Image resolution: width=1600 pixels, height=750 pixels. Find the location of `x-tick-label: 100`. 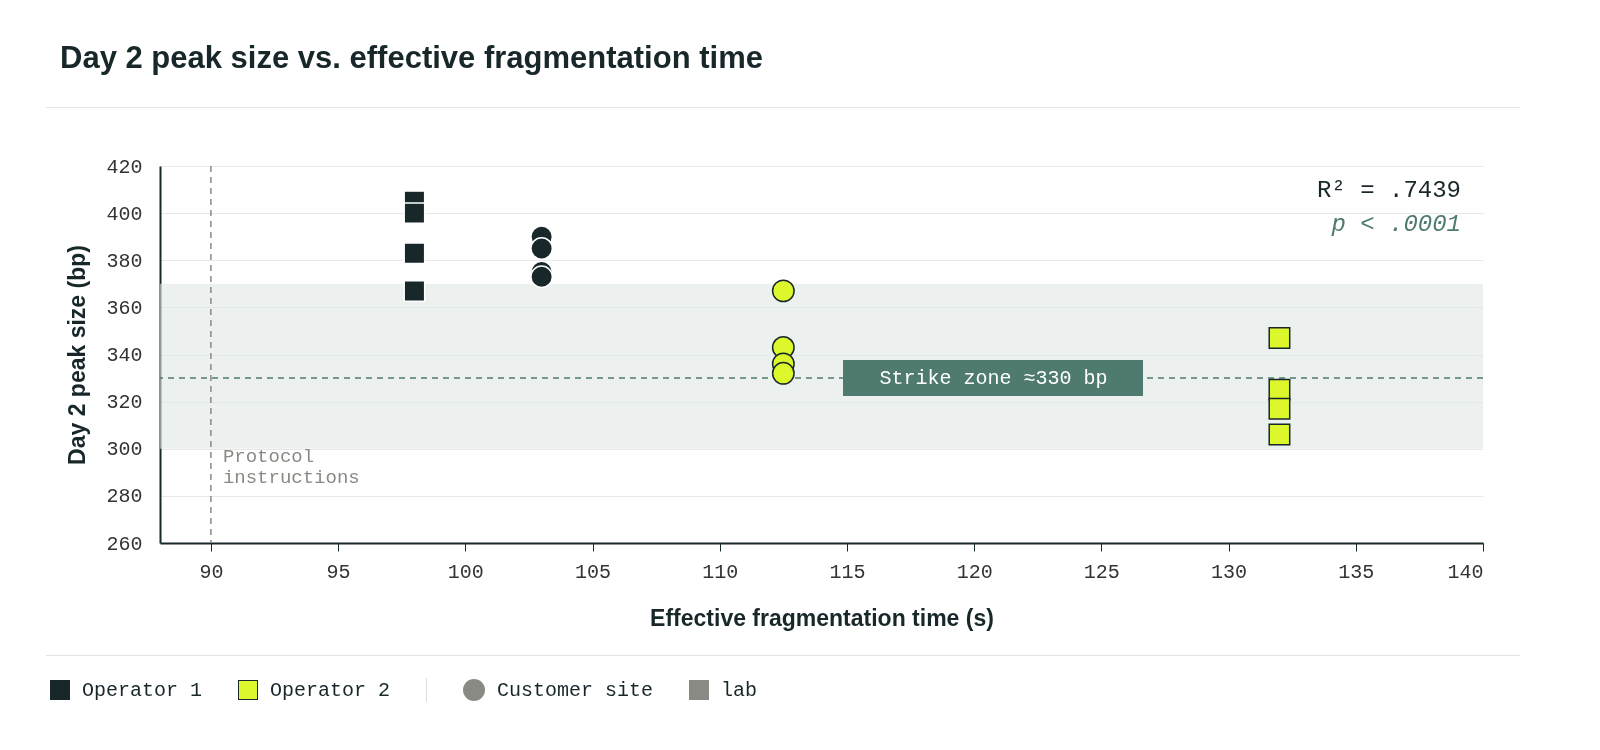

x-tick-label: 100 is located at coordinates (465, 572).